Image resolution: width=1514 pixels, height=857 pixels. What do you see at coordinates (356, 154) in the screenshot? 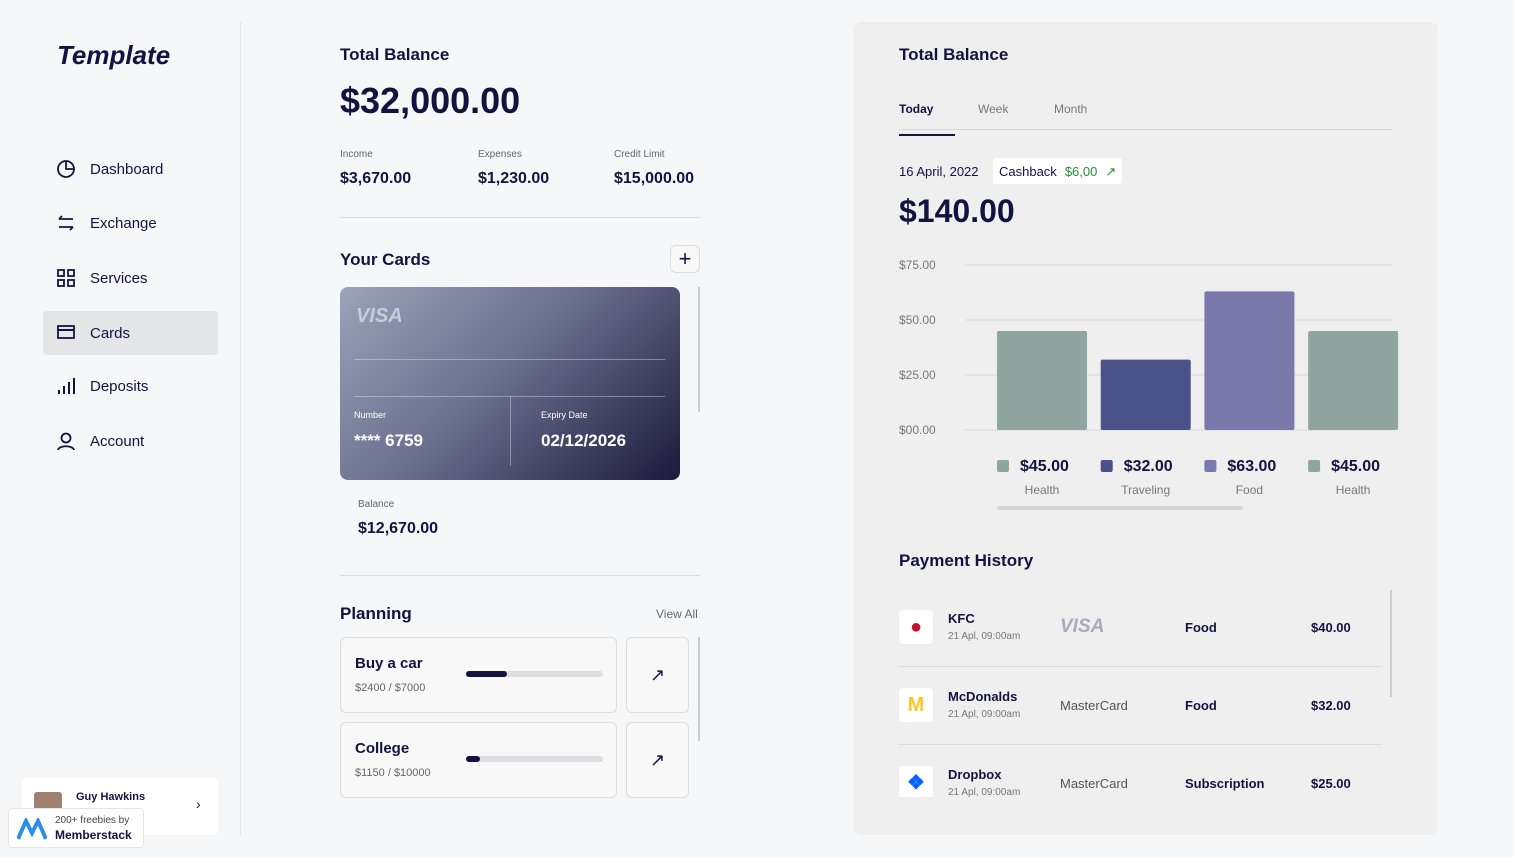
I see `stat-label: Income` at bounding box center [356, 154].